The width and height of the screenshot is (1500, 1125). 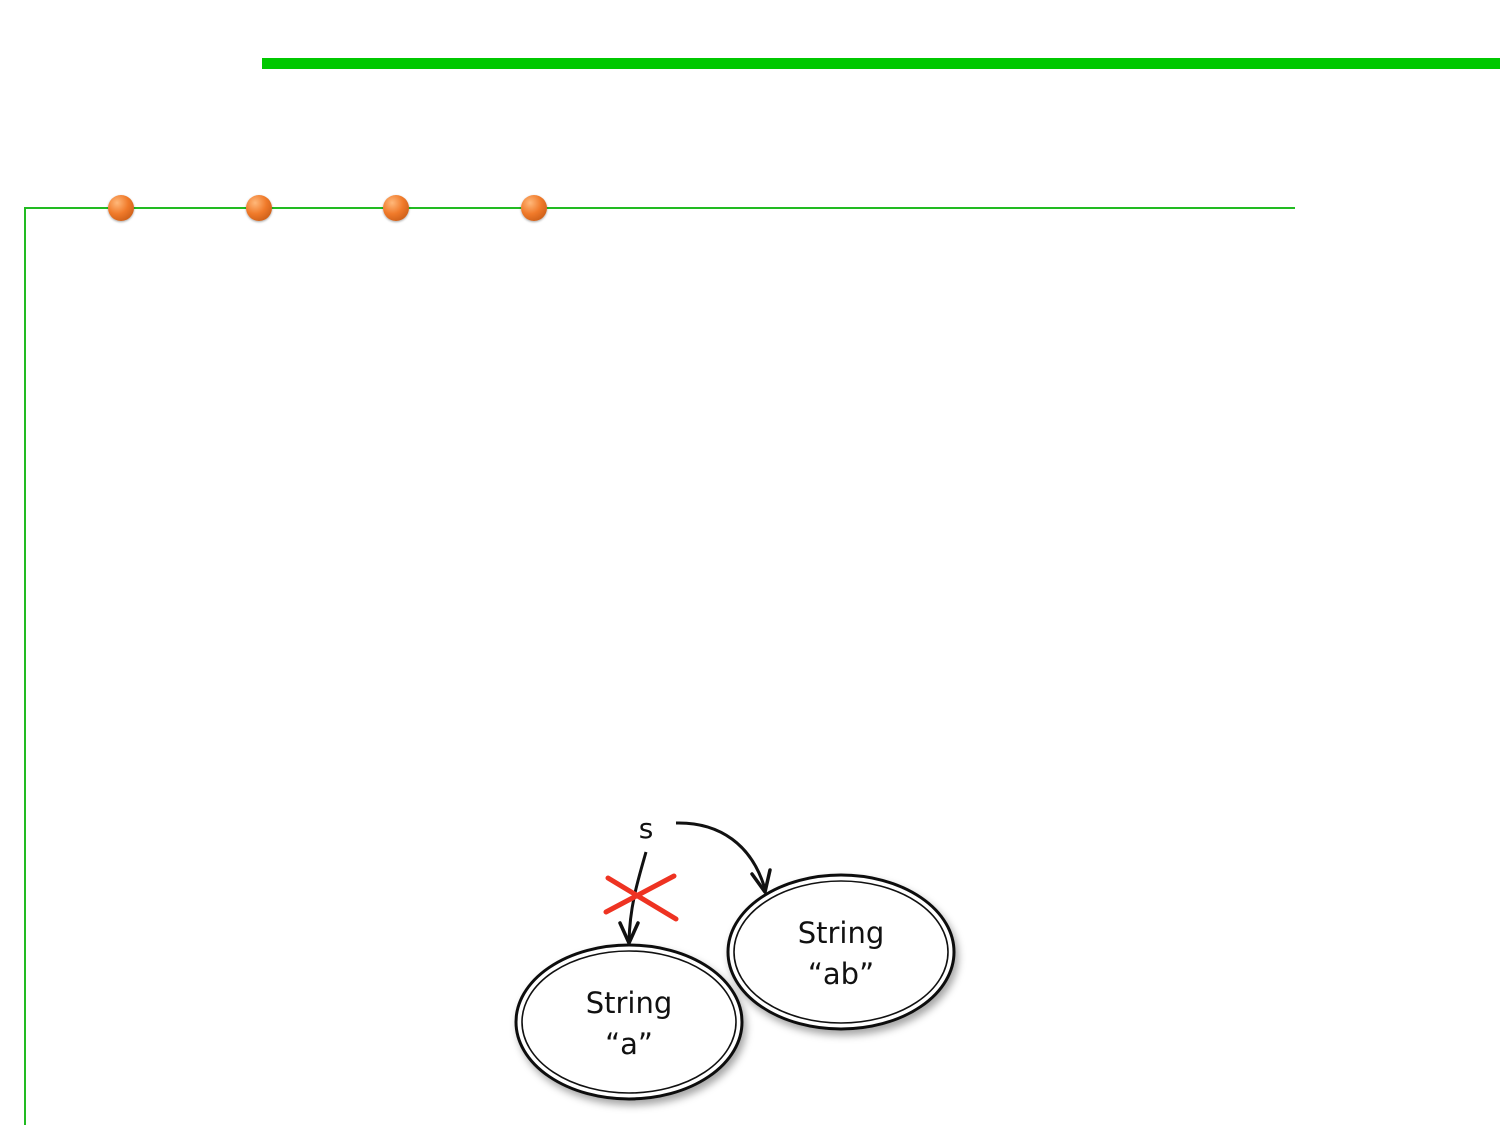 What do you see at coordinates (659, 208) in the screenshot?
I see `frame-top-rule` at bounding box center [659, 208].